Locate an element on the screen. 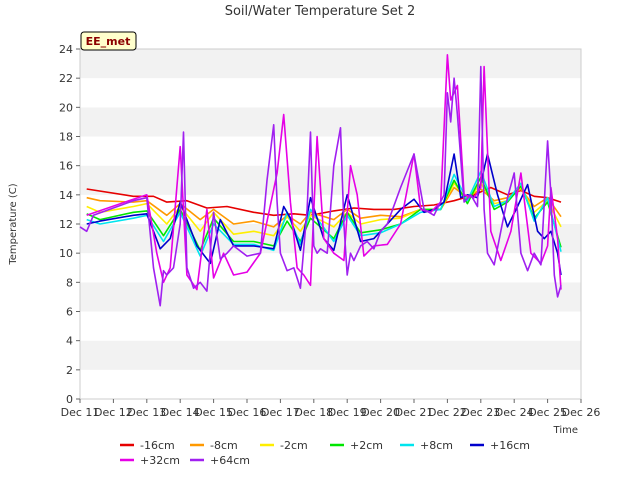  legend-label: +8cm is located at coordinates (436, 445).